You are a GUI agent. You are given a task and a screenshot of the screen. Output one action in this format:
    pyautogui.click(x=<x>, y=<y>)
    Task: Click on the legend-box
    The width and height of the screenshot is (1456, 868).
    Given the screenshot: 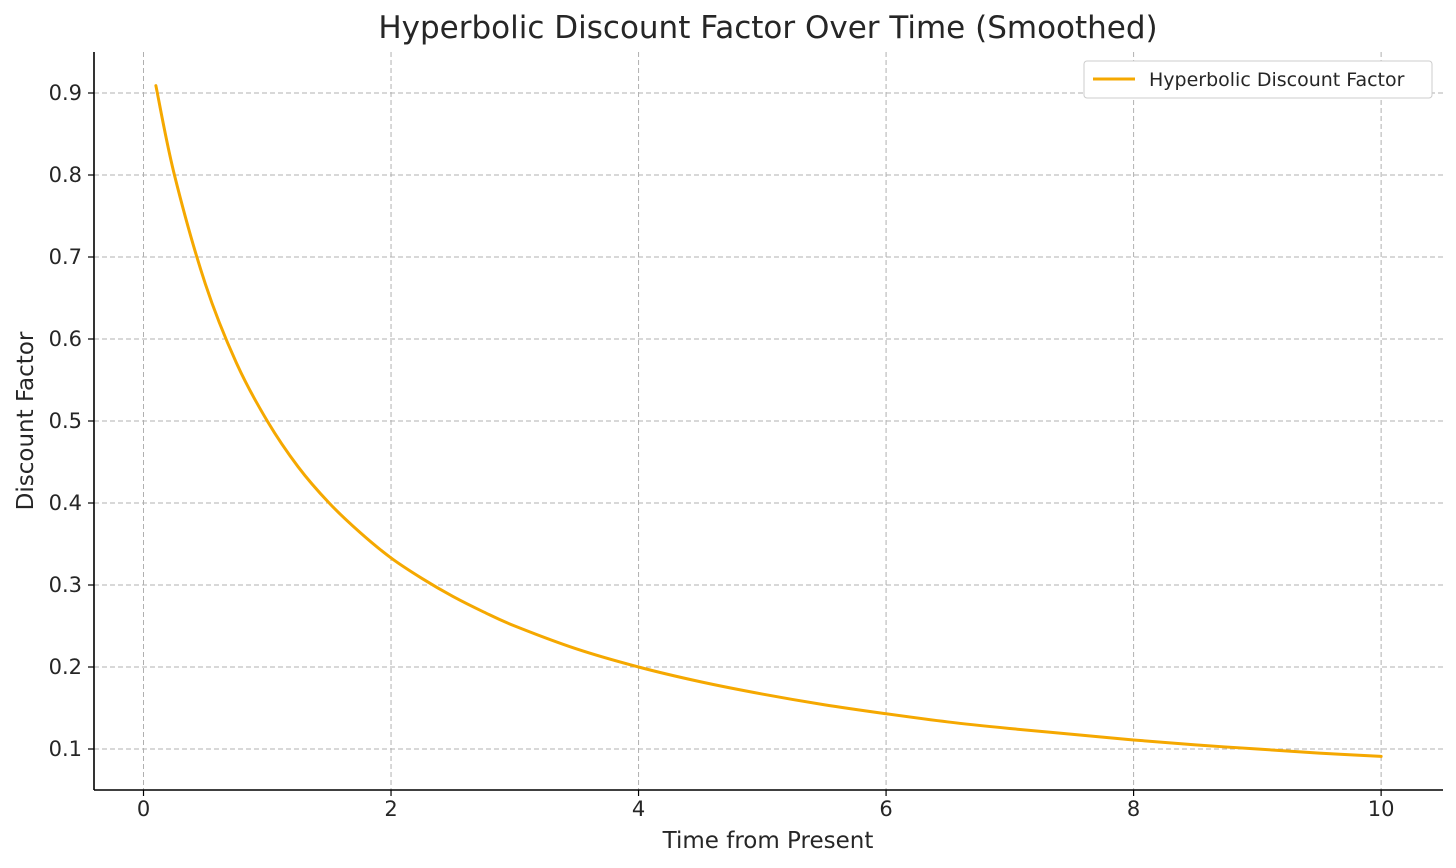 What is the action you would take?
    pyautogui.click(x=1258, y=79)
    